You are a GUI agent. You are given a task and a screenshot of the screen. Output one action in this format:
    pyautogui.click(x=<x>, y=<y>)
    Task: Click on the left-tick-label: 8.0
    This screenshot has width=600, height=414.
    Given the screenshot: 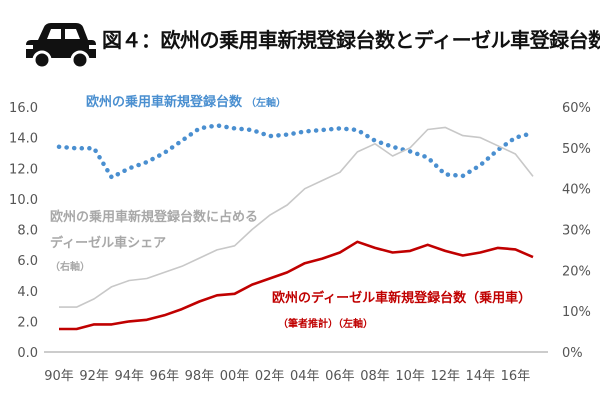 What is the action you would take?
    pyautogui.click(x=27, y=231)
    